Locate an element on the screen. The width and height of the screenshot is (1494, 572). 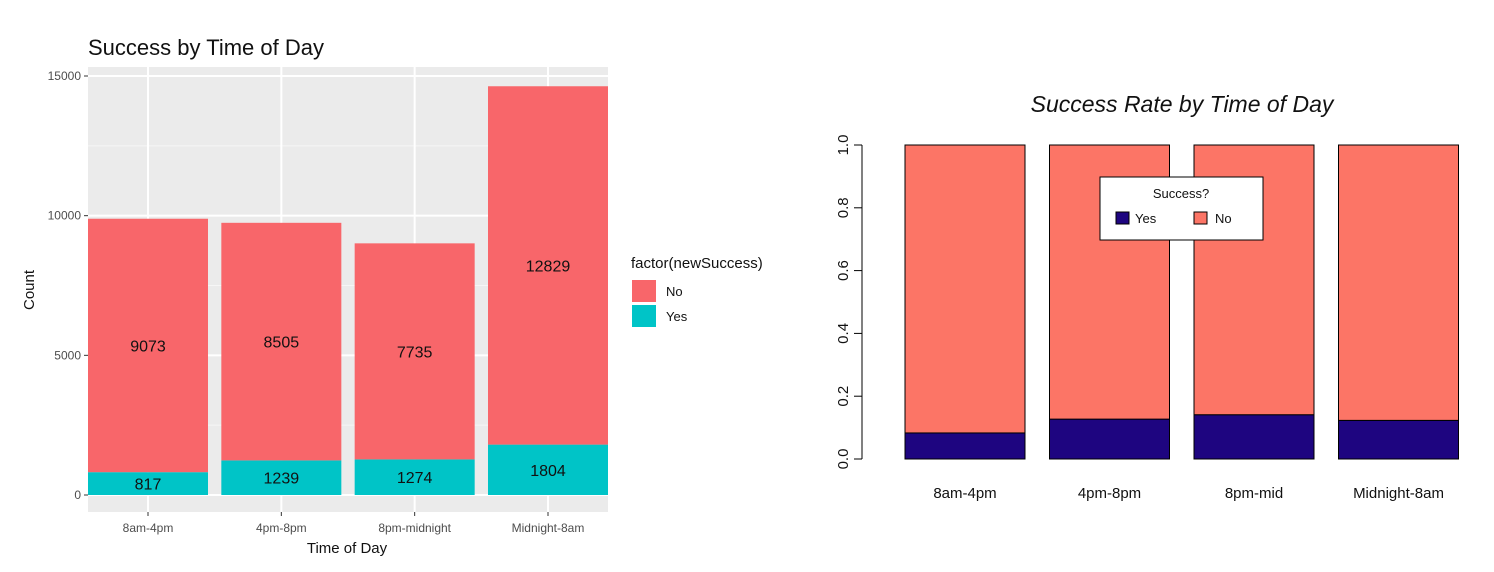
y-tick-label: 10000 is located at coordinates (65, 216).